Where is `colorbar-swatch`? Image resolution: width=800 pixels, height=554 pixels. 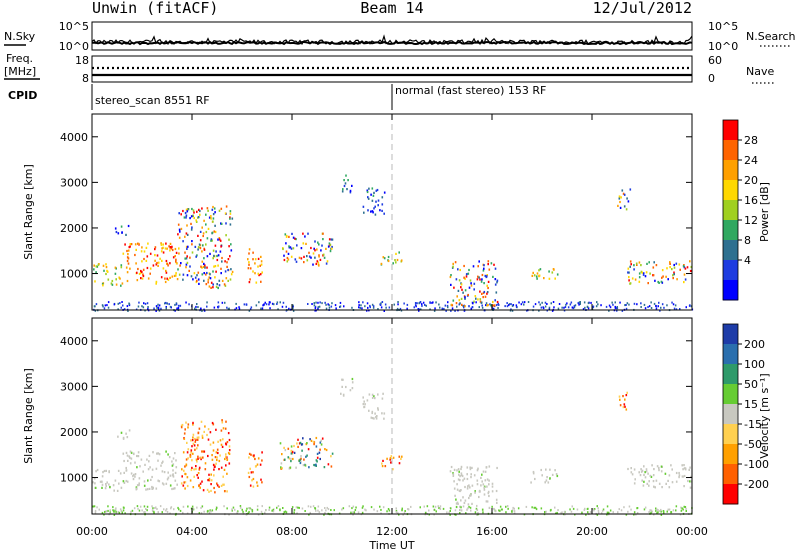
colorbar-swatch is located at coordinates (730, 270).